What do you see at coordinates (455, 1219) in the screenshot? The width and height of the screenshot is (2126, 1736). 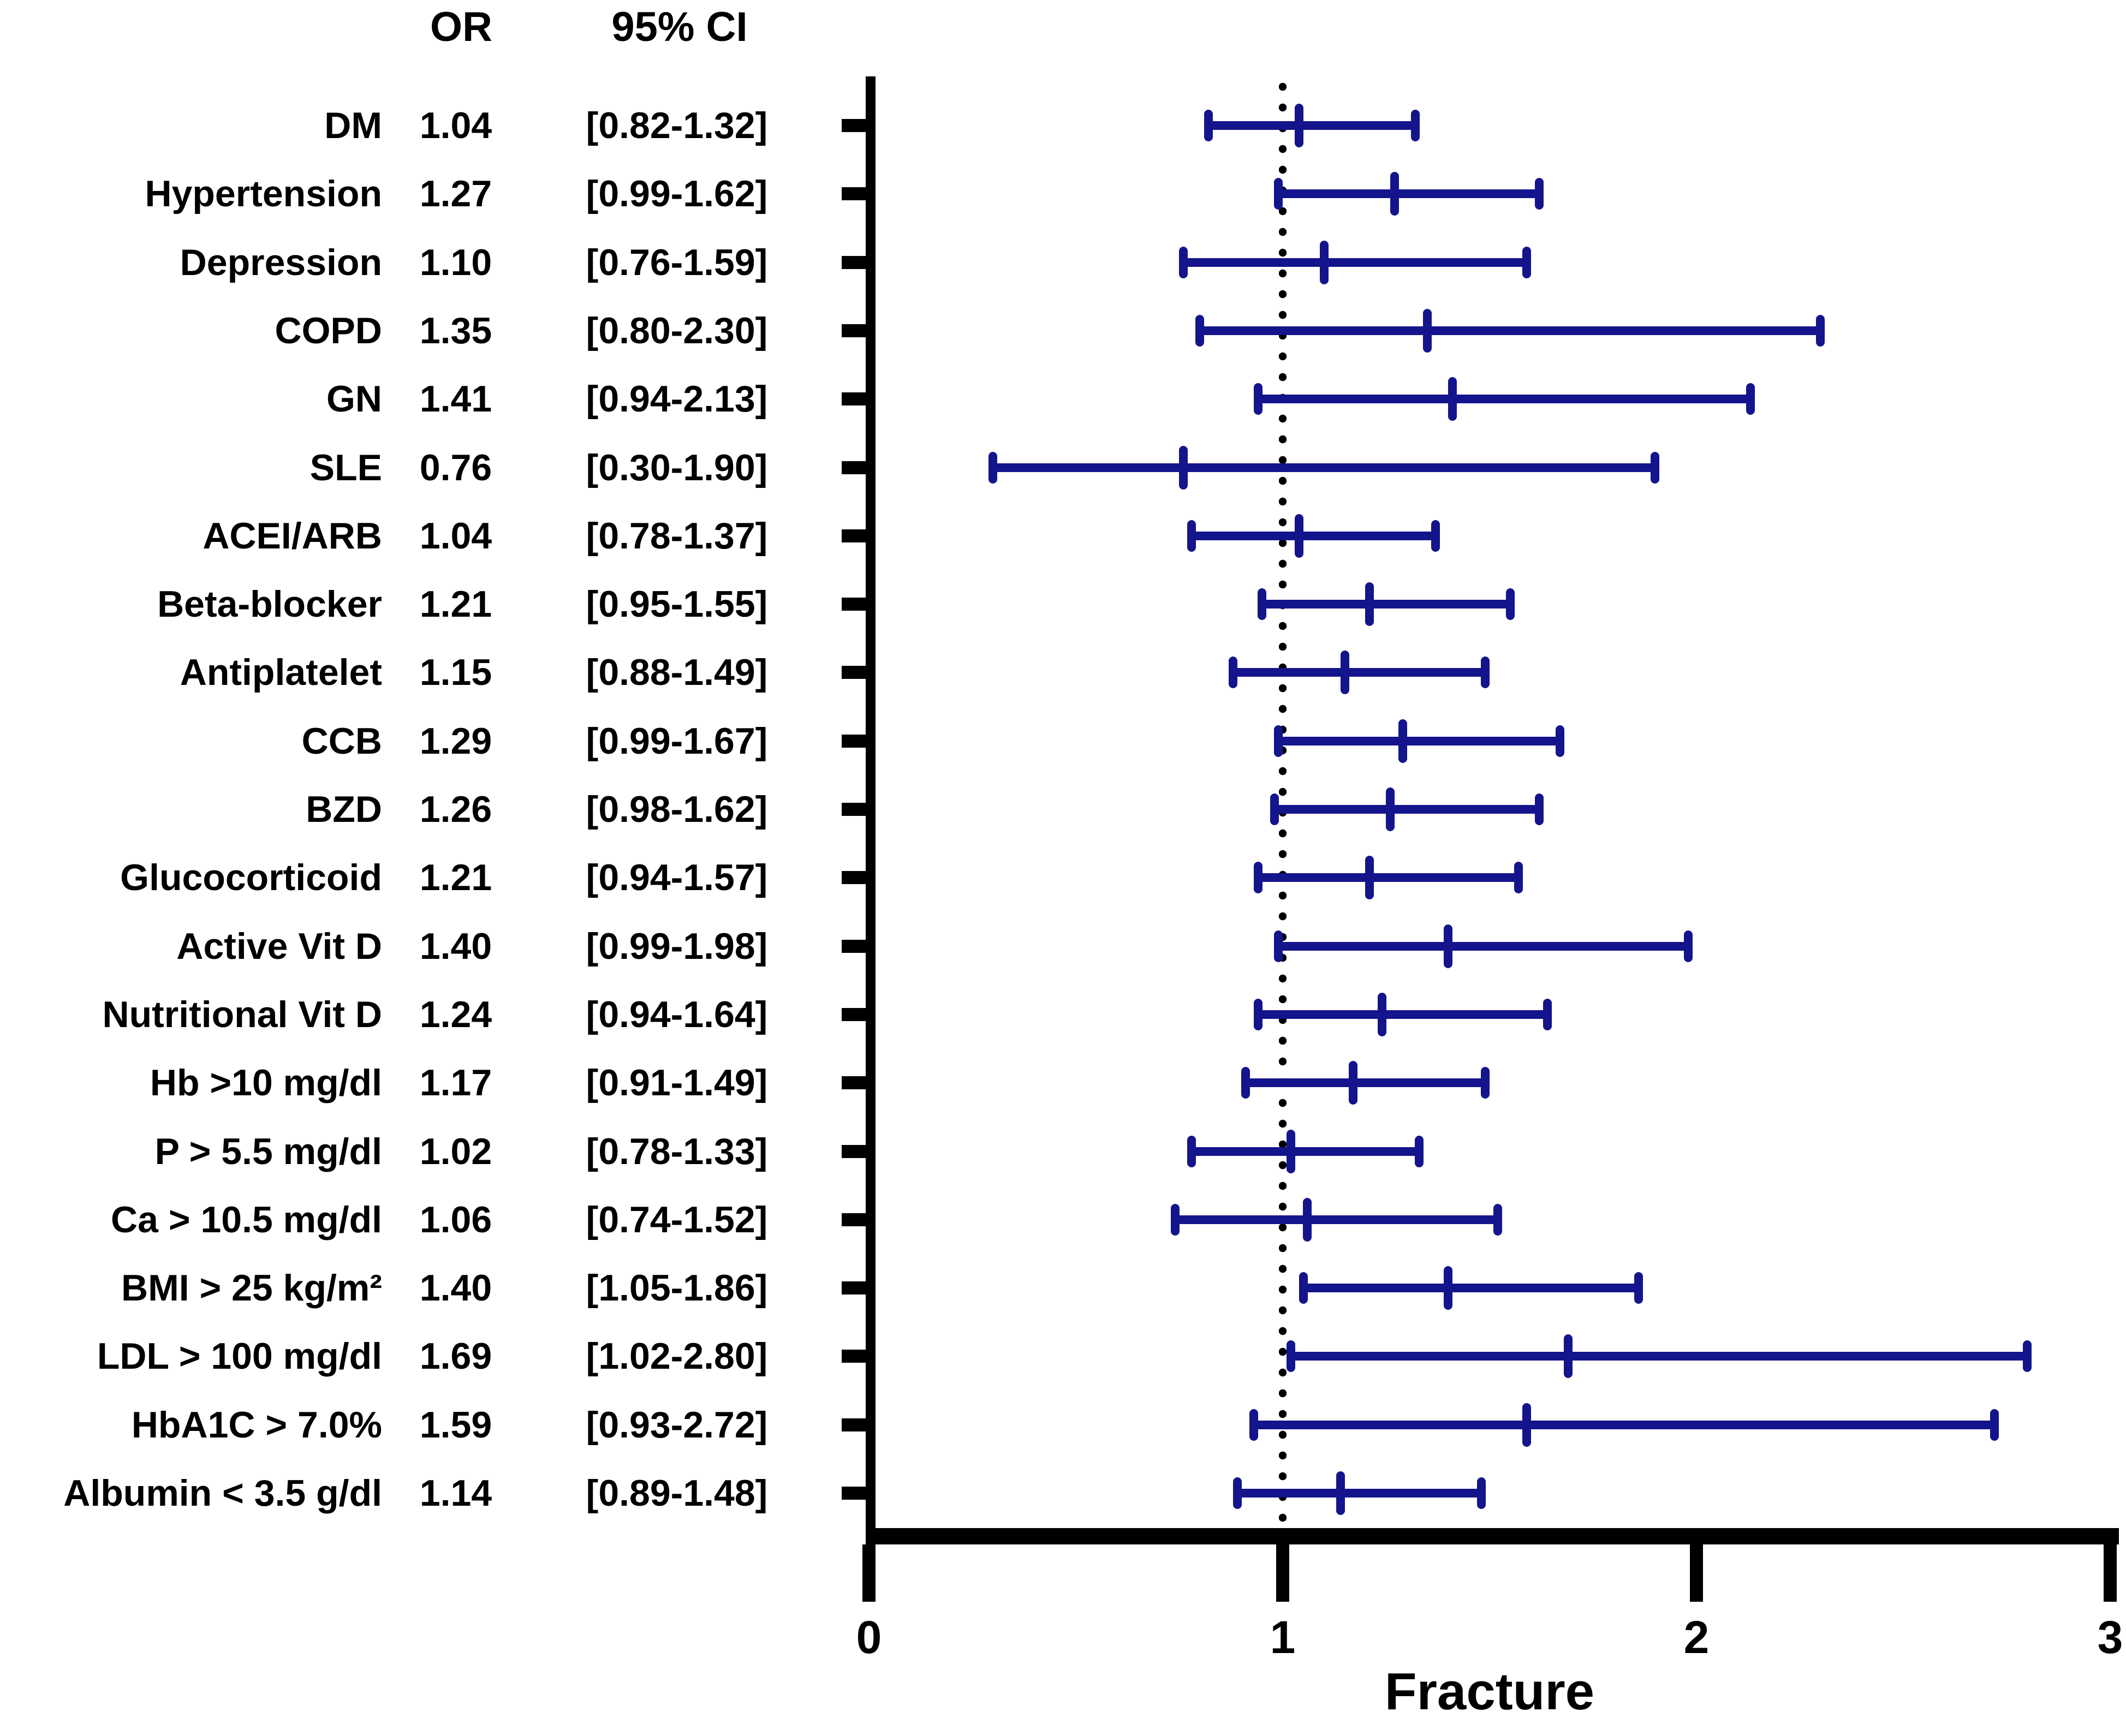 I see `or-value: 1.06` at bounding box center [455, 1219].